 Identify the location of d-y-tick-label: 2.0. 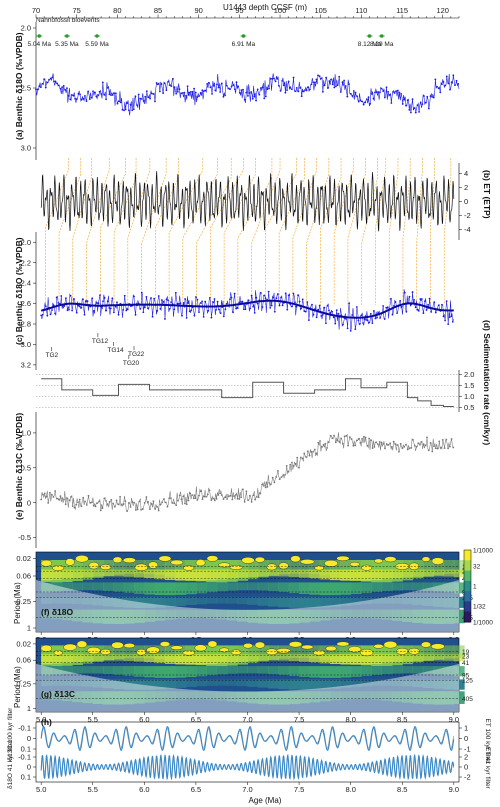
(469, 374).